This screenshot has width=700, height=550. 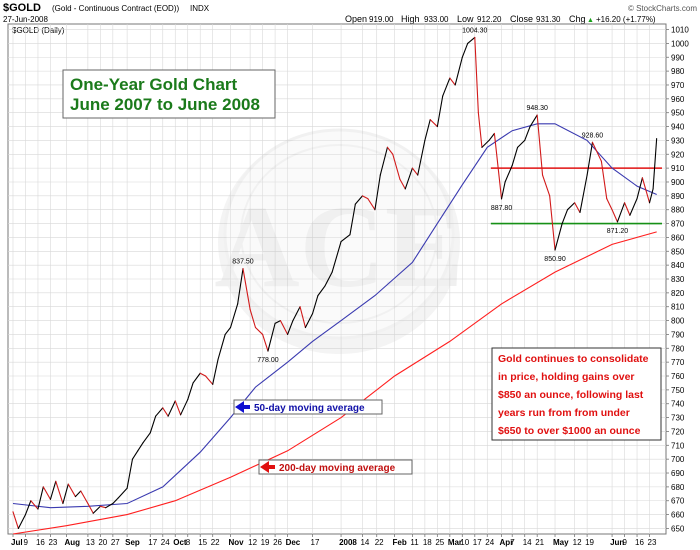 I want to click on annotation-line-1: Gold continues to consolidate, so click(x=573, y=359).